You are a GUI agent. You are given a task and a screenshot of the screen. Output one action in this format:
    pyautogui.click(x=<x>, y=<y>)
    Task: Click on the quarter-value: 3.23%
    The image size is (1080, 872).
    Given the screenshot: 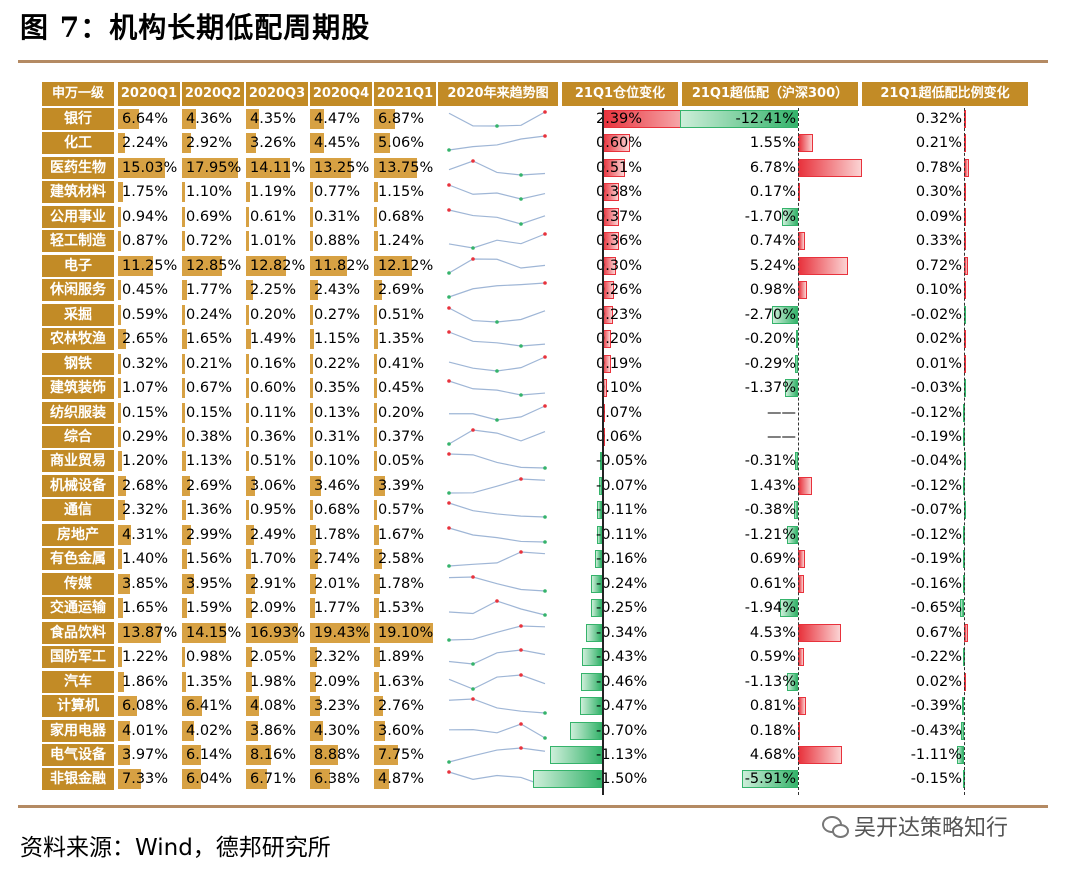 What is the action you would take?
    pyautogui.click(x=337, y=706)
    